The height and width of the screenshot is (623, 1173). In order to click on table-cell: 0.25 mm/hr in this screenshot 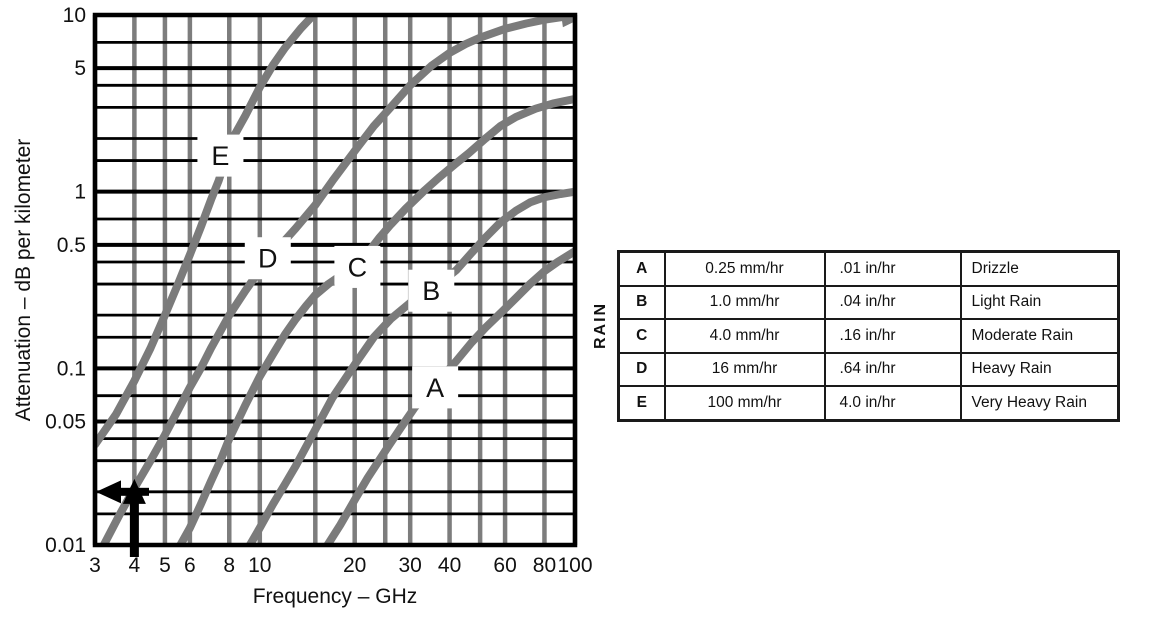, I will do `click(744, 268)`.